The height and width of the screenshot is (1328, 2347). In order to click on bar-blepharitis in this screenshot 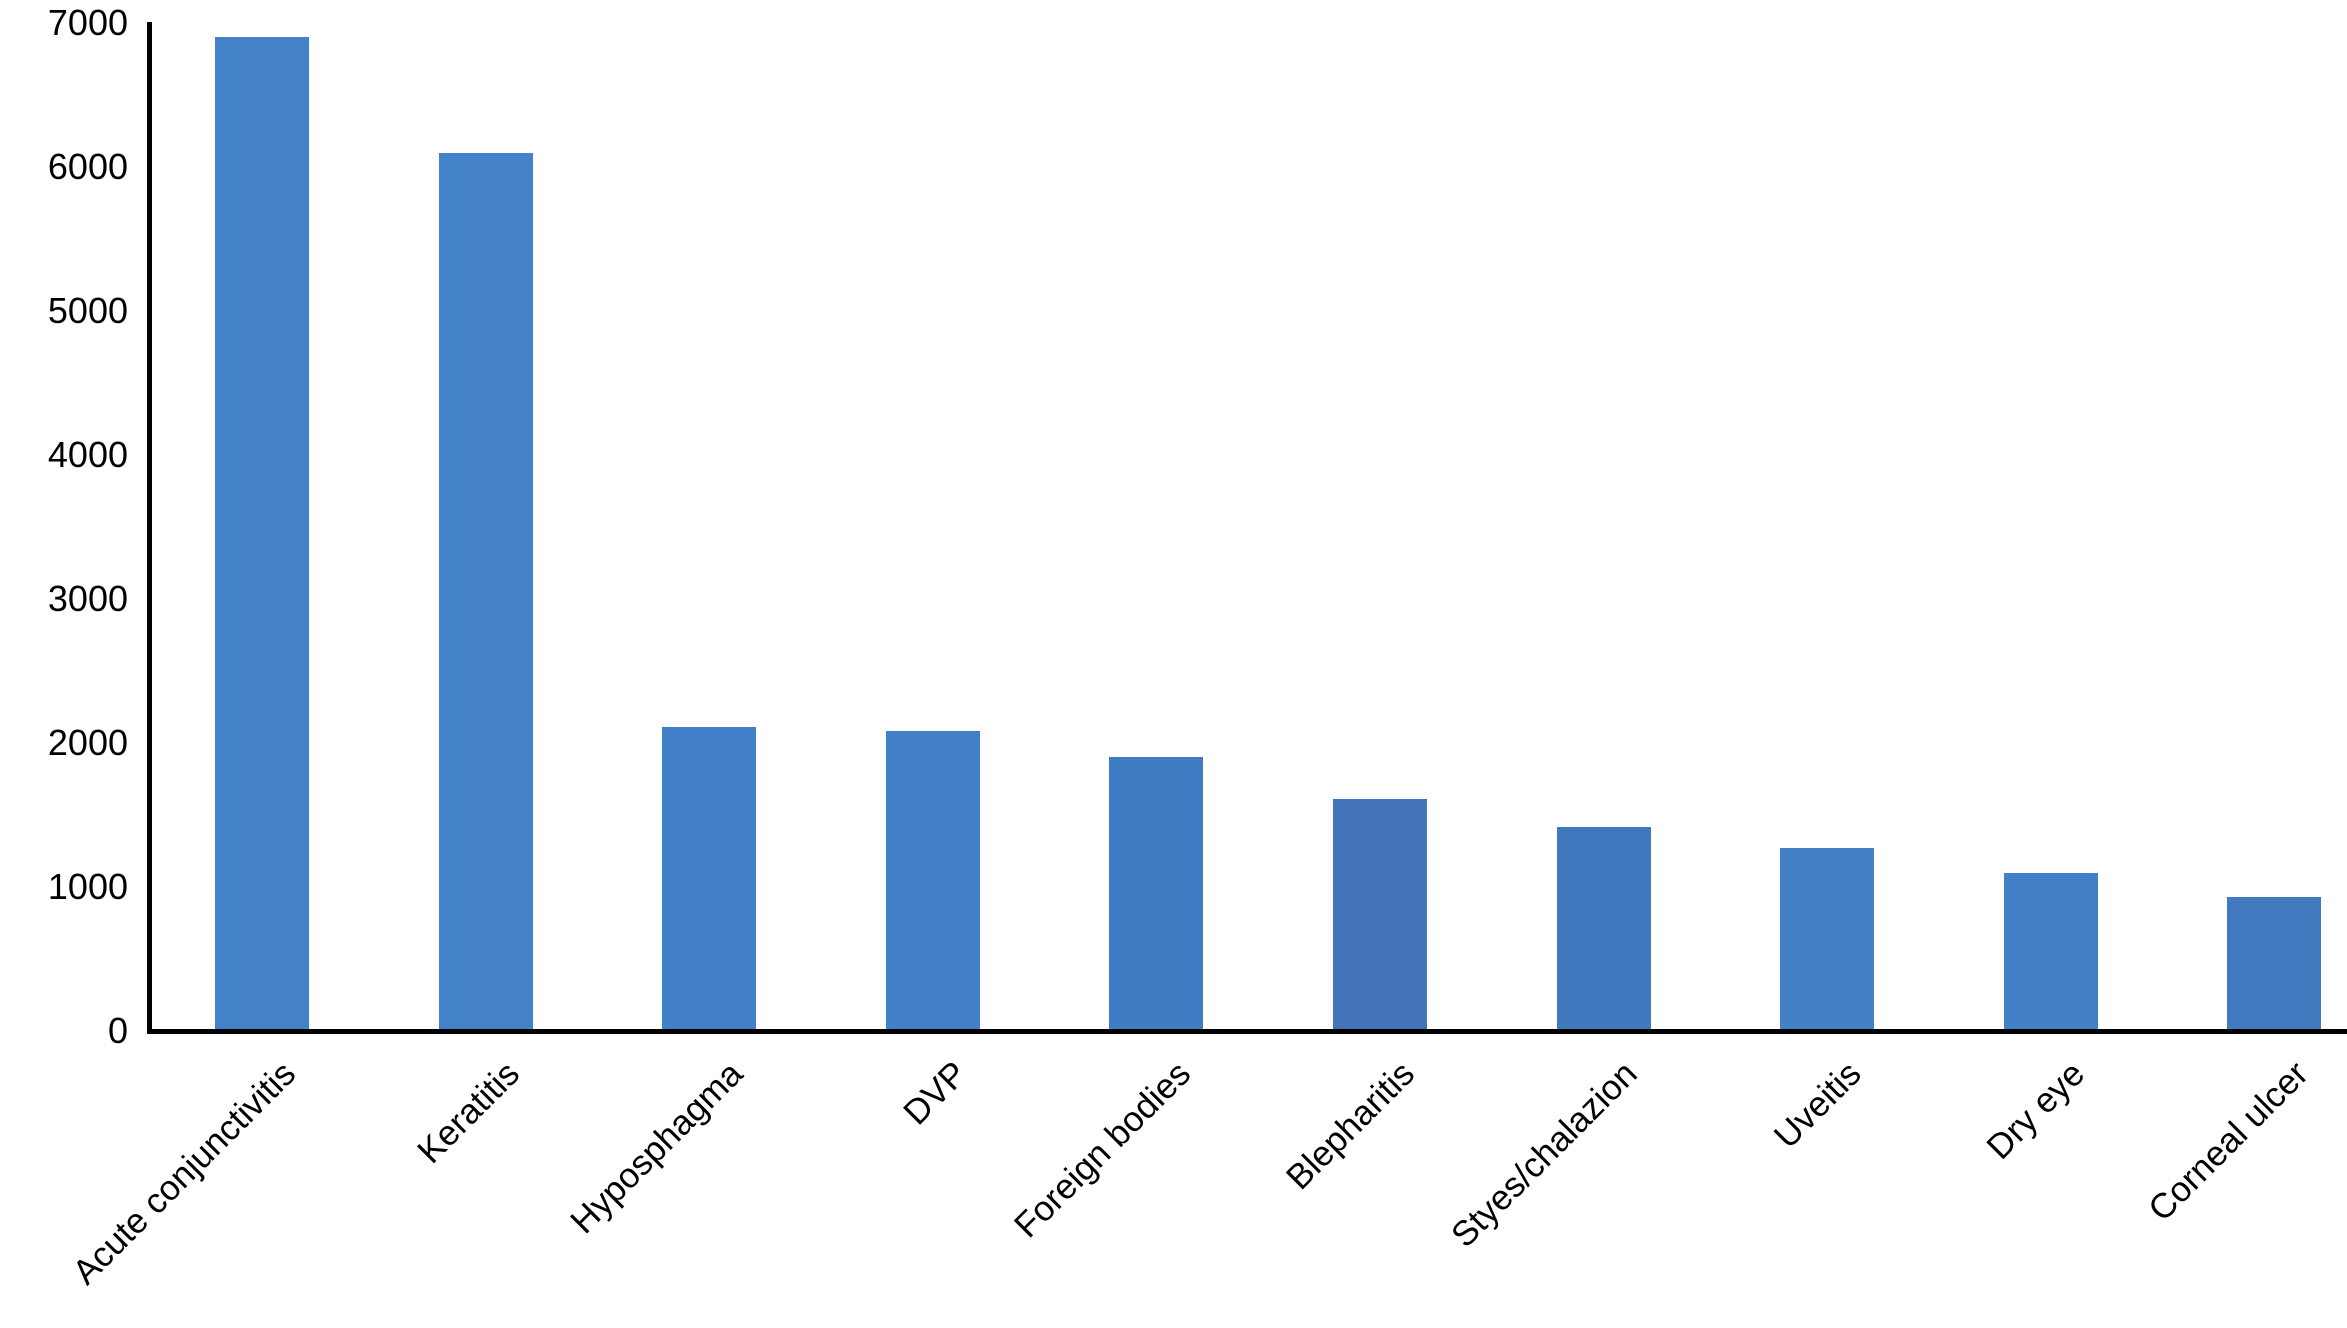, I will do `click(1380, 914)`.